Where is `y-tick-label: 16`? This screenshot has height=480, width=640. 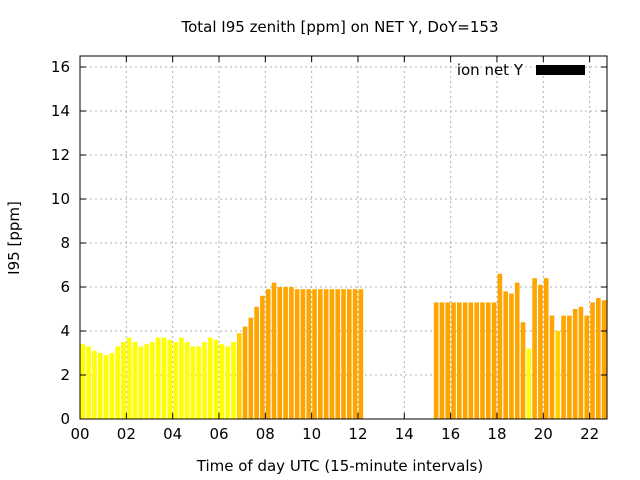 y-tick-label: 16 is located at coordinates (60, 67).